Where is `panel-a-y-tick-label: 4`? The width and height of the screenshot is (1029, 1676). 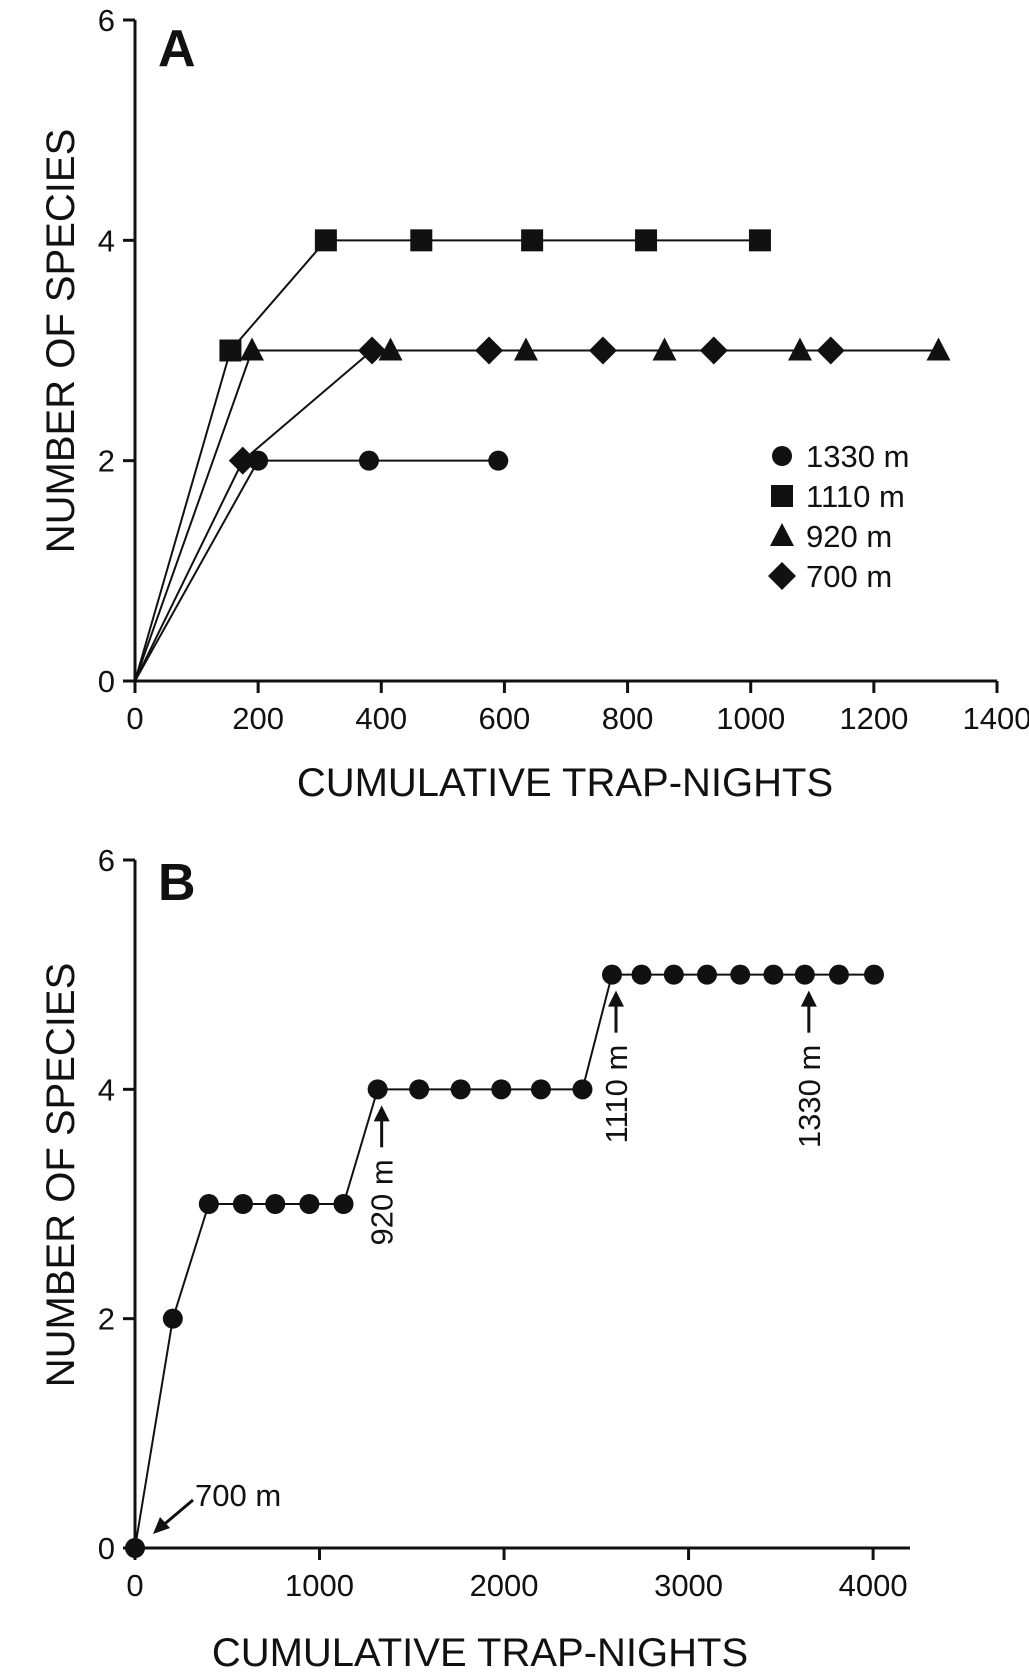
panel-a-y-tick-label: 4 is located at coordinates (106, 240).